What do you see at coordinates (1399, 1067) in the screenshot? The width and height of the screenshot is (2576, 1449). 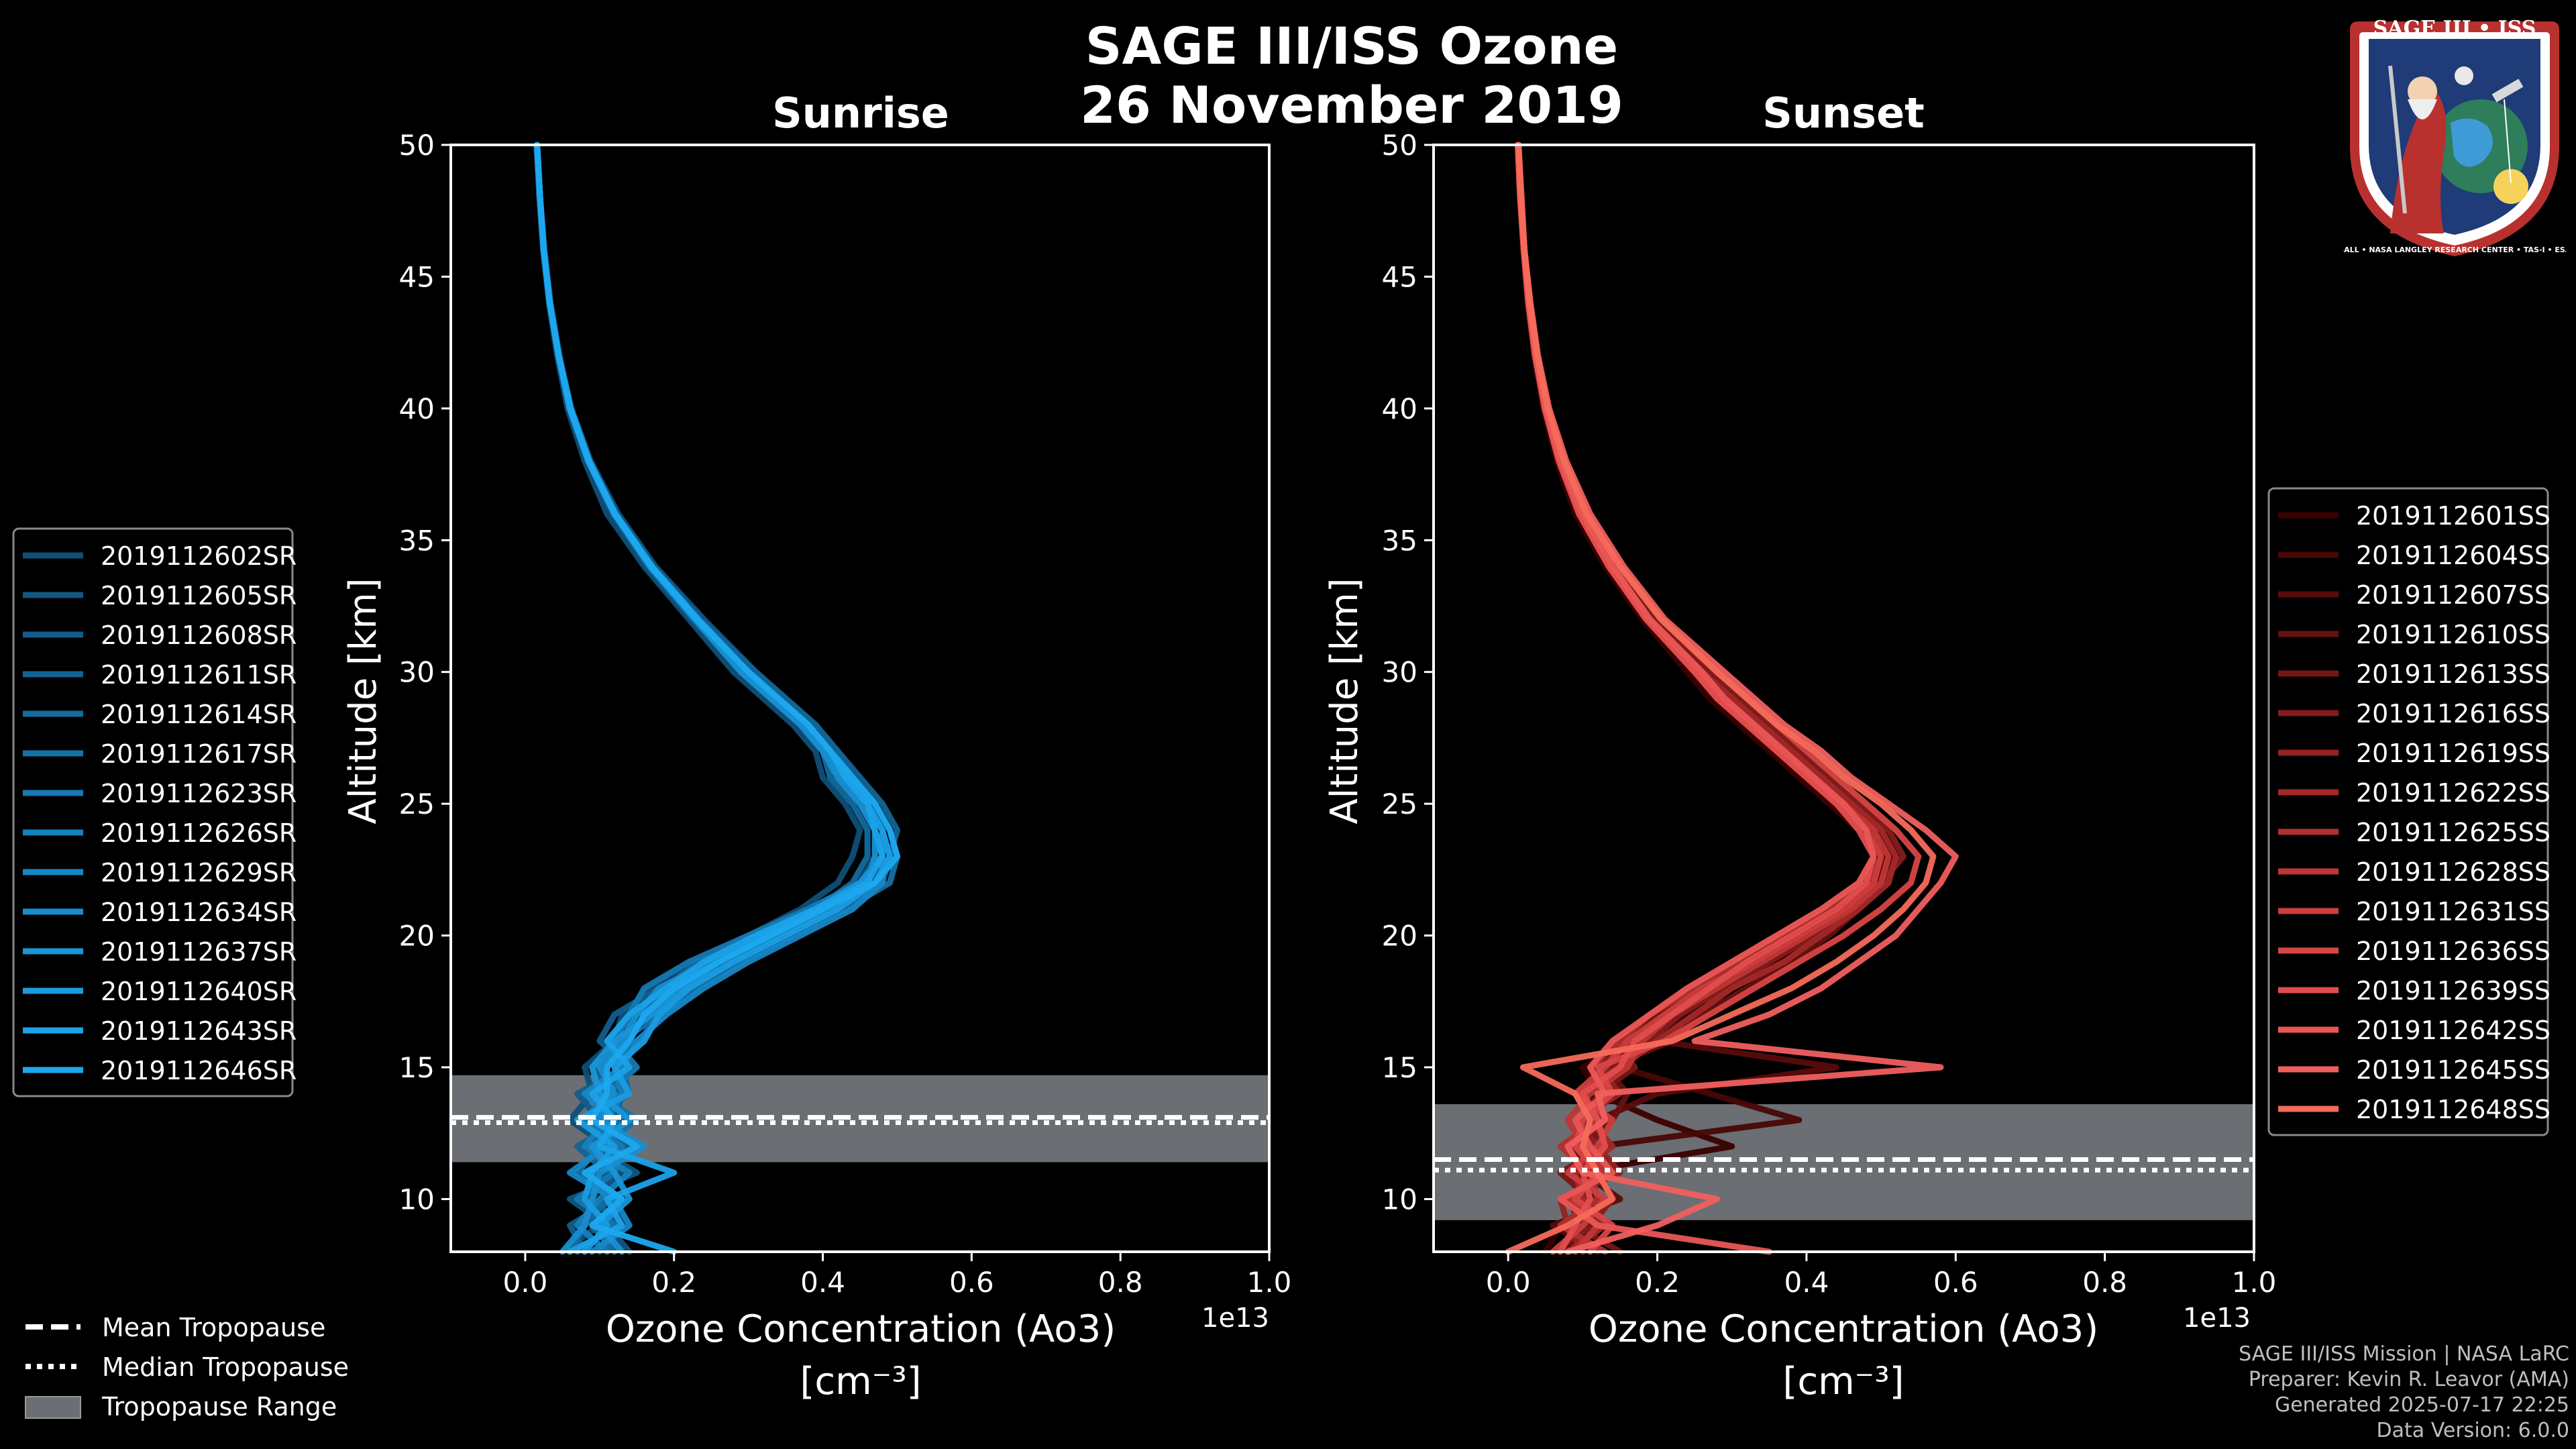 I see `sunset-y-tick-label: 15` at bounding box center [1399, 1067].